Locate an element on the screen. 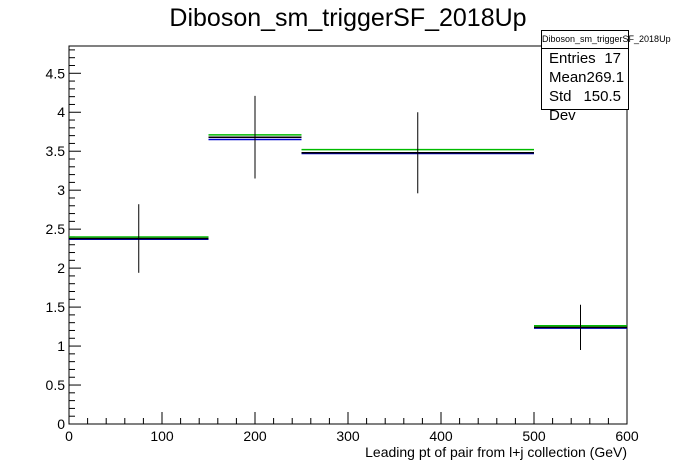 Image resolution: width=696 pixels, height=472 pixels. y-tick-label: 3.5 is located at coordinates (56, 151).